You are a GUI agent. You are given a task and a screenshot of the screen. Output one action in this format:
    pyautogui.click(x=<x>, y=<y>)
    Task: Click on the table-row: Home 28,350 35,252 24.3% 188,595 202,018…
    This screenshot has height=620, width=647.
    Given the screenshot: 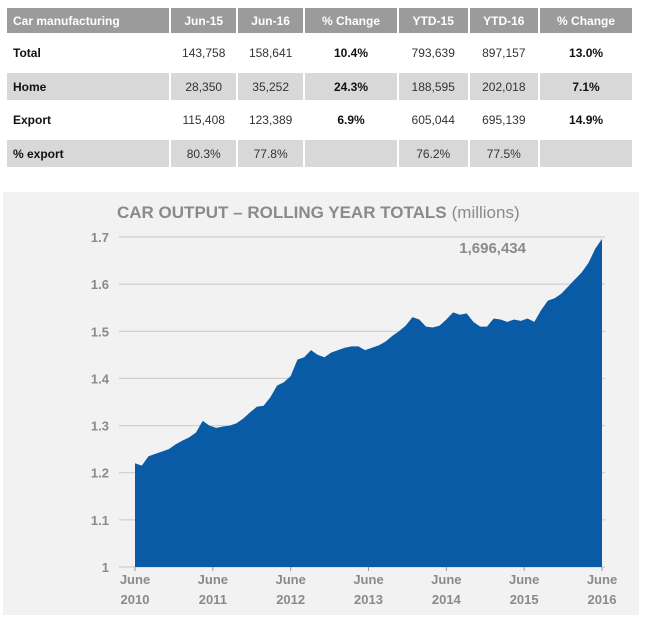 What is the action you would take?
    pyautogui.click(x=319, y=86)
    